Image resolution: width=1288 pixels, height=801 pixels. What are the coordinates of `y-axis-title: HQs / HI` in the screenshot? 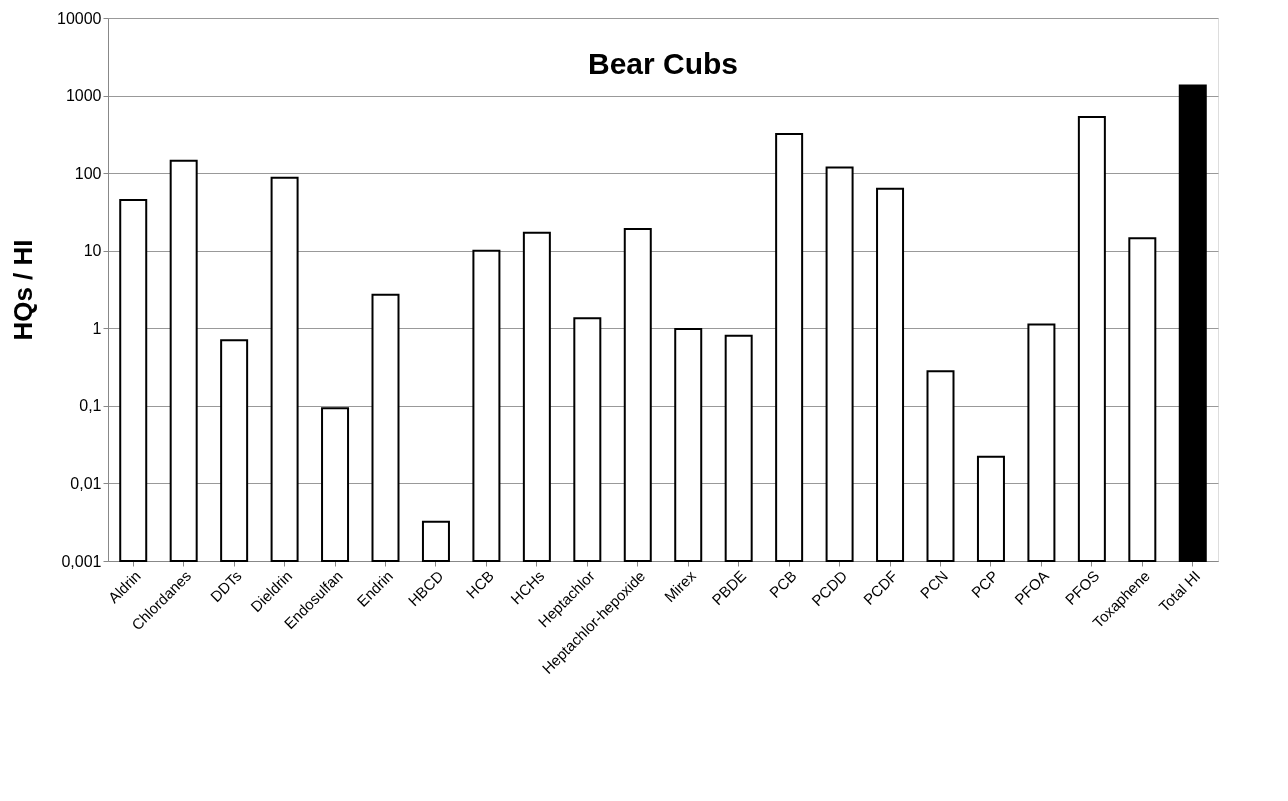 It's located at (23, 290).